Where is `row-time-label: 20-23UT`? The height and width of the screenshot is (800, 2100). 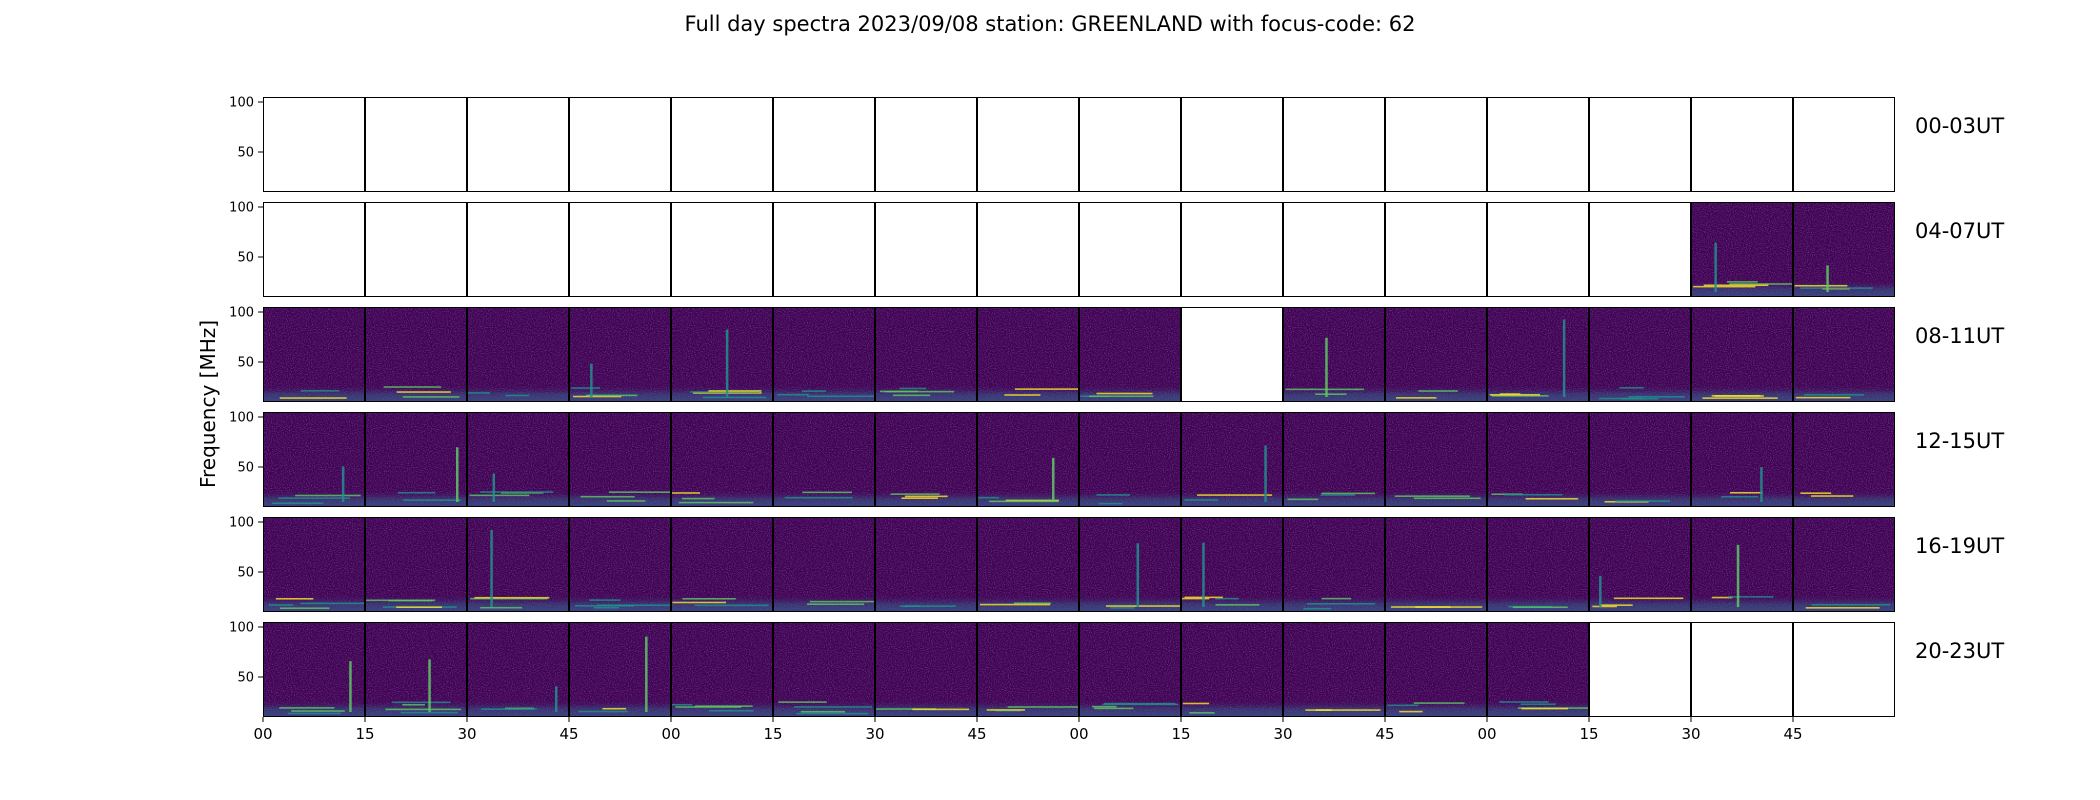 row-time-label: 20-23UT is located at coordinates (1959, 651).